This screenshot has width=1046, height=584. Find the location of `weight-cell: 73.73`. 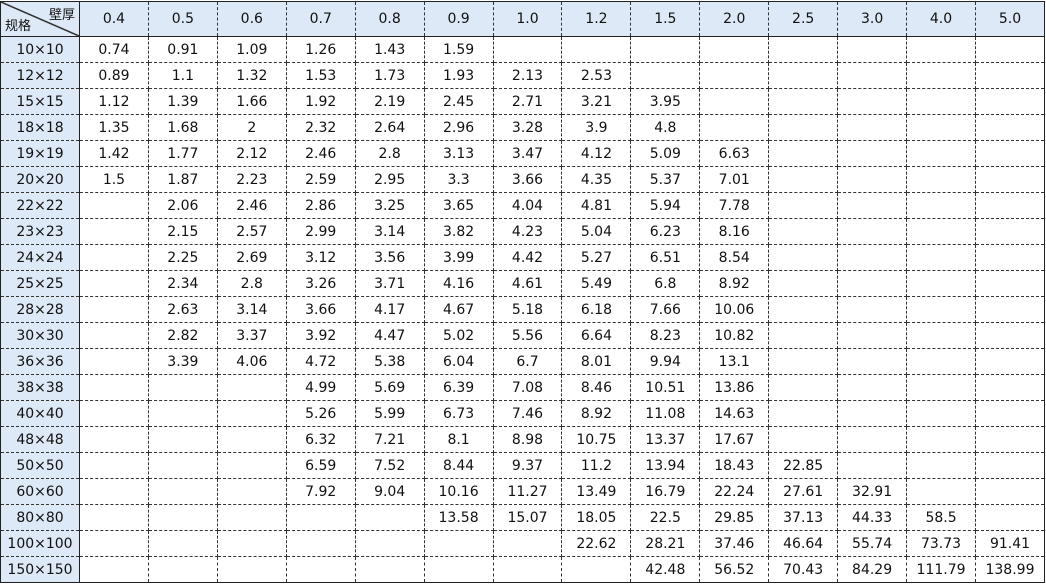

weight-cell: 73.73 is located at coordinates (941, 543).